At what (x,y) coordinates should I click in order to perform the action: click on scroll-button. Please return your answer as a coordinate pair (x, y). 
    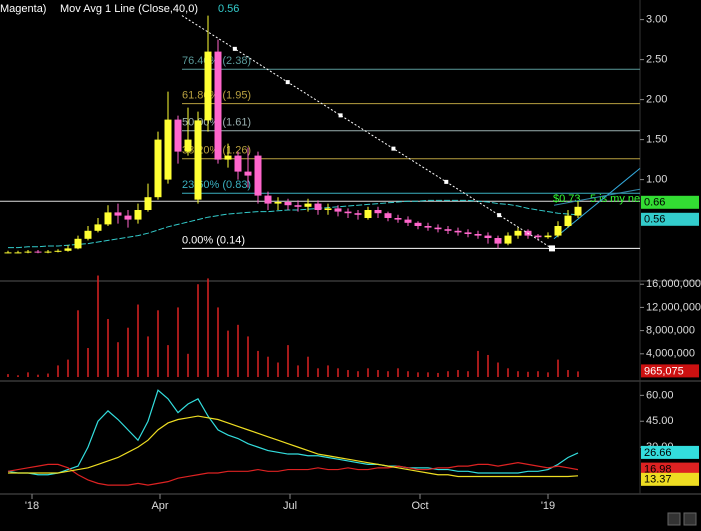
    Looking at the image, I should click on (674, 519).